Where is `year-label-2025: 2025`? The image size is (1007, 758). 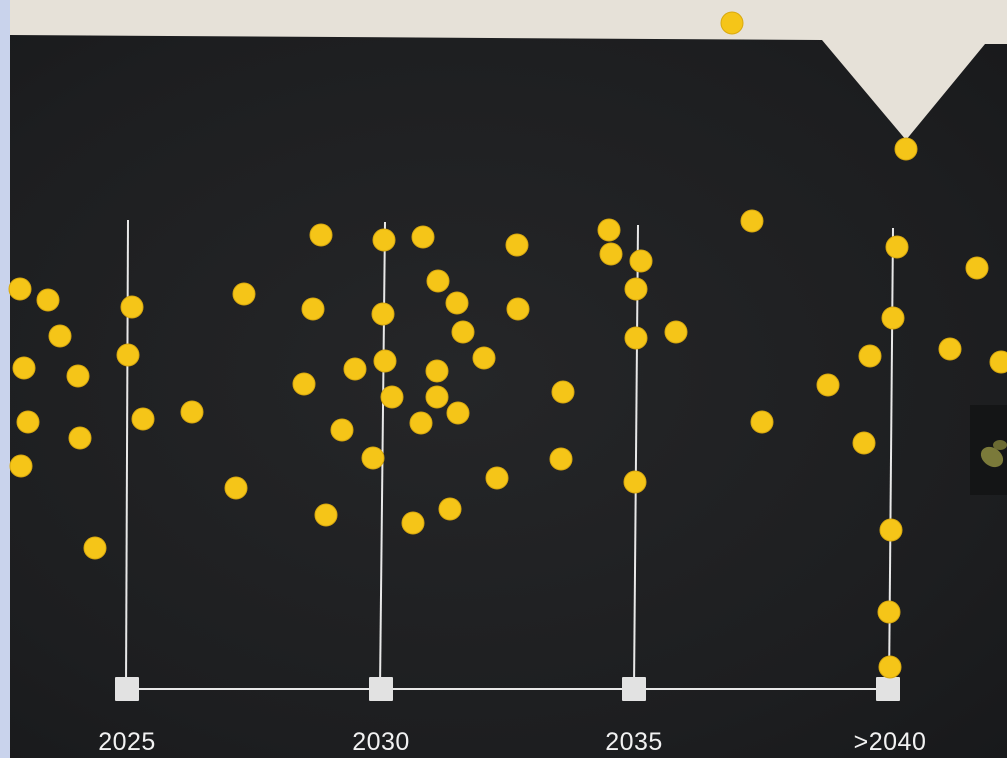
year-label-2025: 2025 is located at coordinates (127, 742).